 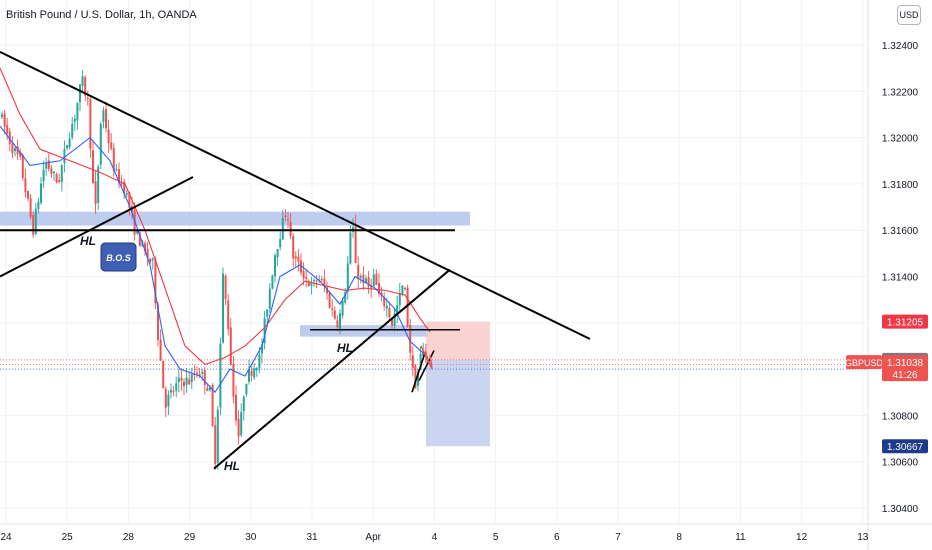 What do you see at coordinates (88, 241) in the screenshot?
I see `hl-label-1: HL` at bounding box center [88, 241].